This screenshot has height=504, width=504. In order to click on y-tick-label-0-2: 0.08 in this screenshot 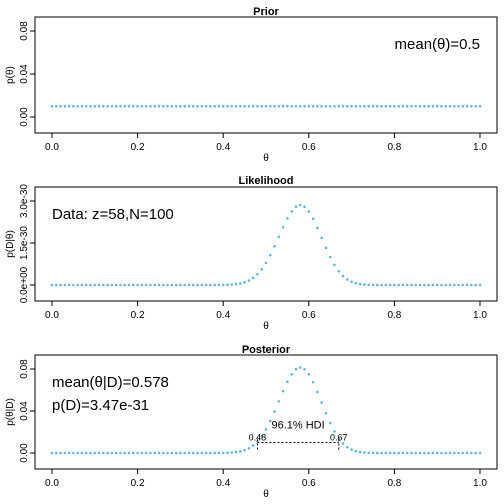, I will do `click(24, 31)`.